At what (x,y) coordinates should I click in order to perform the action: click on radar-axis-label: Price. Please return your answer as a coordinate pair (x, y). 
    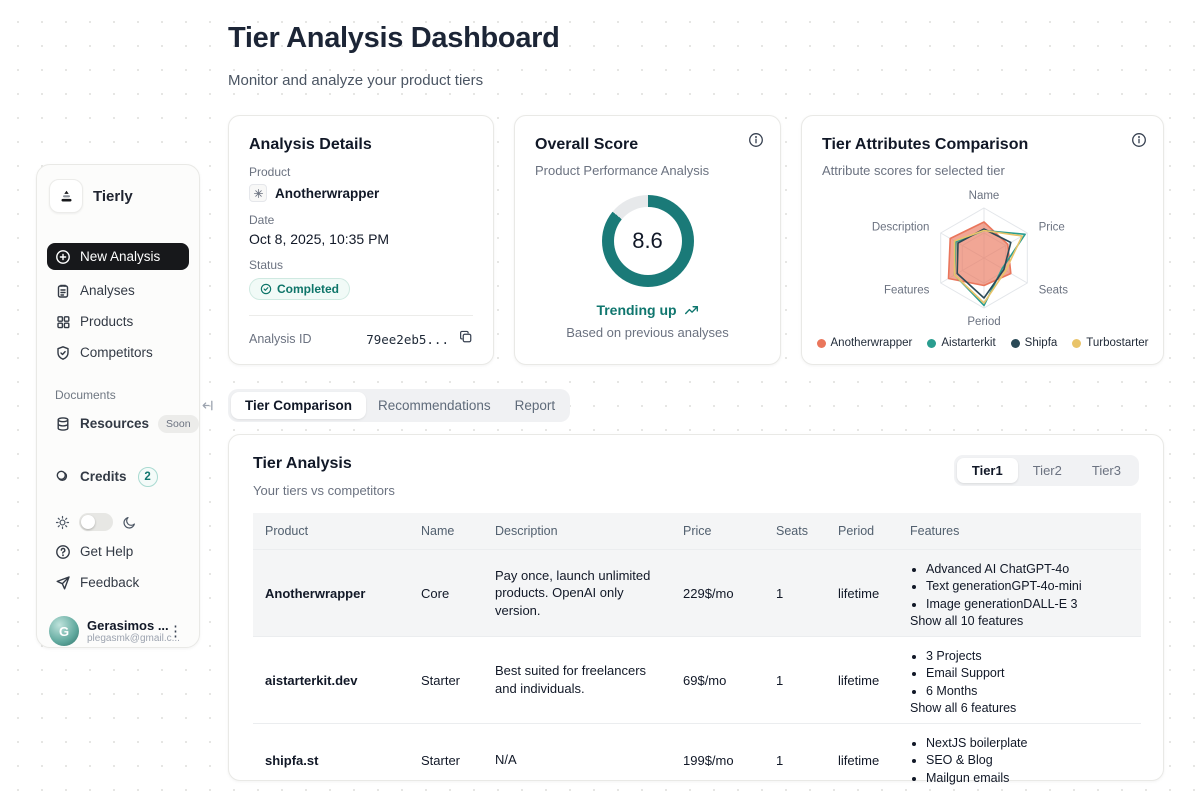
    Looking at the image, I should click on (1052, 228).